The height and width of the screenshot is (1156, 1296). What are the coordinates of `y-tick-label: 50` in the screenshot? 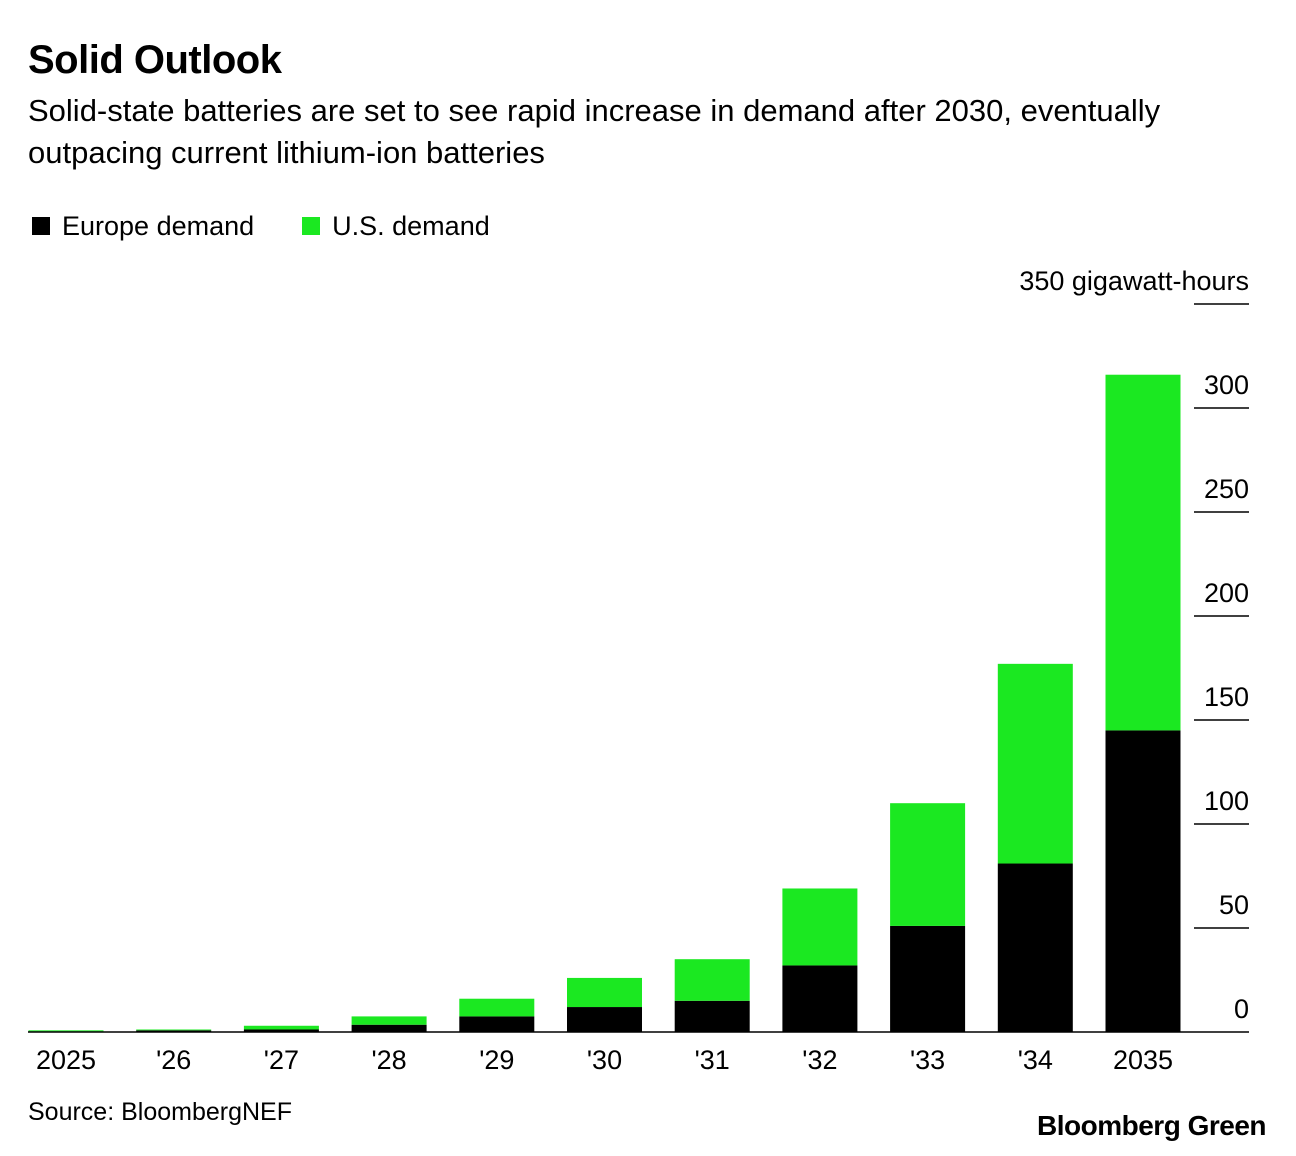 It's located at (1234, 905).